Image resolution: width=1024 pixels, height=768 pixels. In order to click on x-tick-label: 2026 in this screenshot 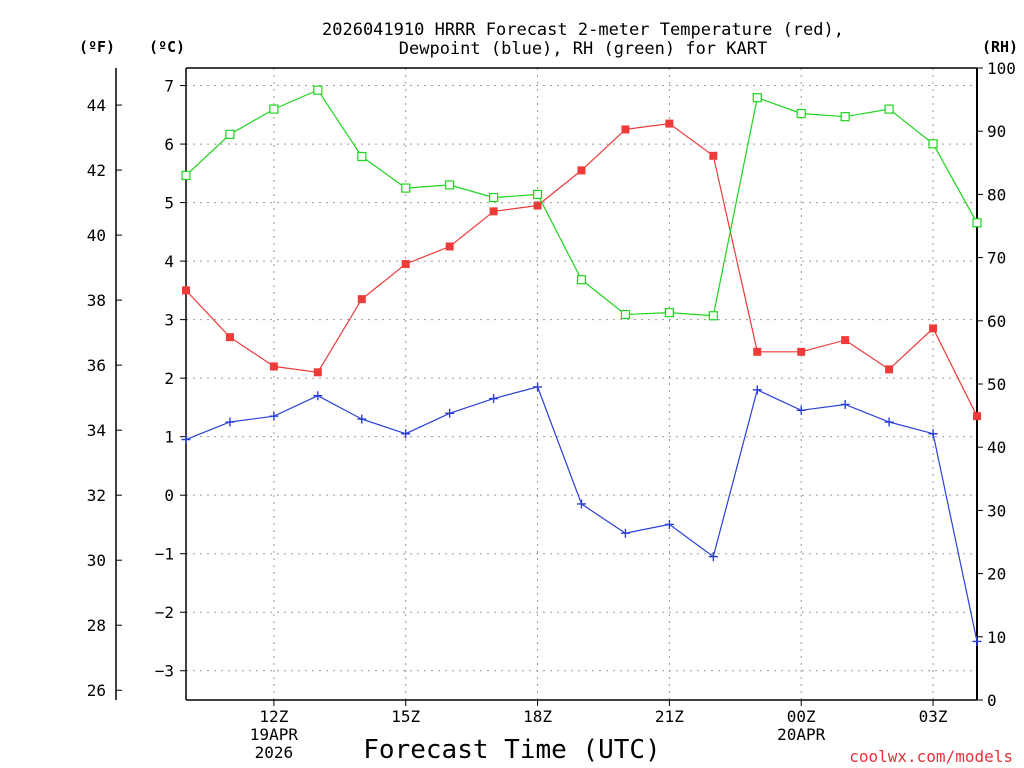, I will do `click(274, 752)`.